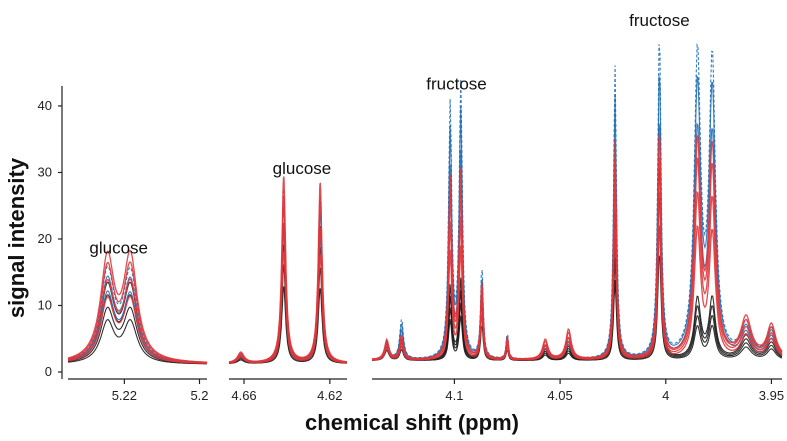 This screenshot has width=787, height=441. Describe the element at coordinates (199, 395) in the screenshot. I see `x-tick-label: 5.2` at that location.